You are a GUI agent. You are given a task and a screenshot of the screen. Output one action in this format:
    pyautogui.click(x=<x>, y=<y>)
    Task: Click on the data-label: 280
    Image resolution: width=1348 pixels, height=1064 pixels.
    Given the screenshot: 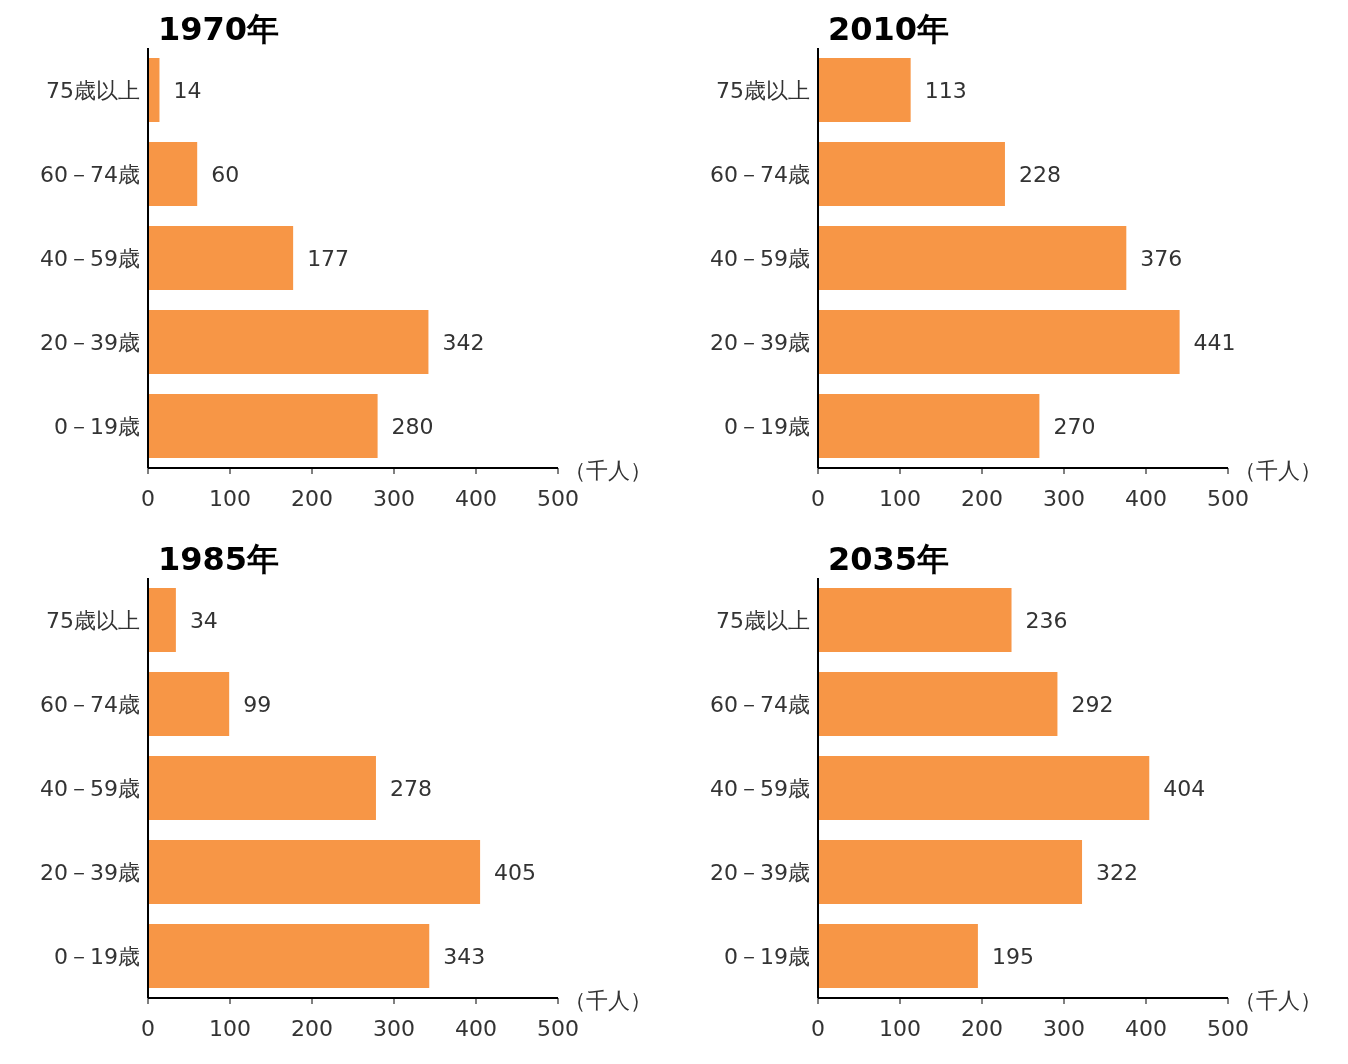 What is the action you would take?
    pyautogui.click(x=412, y=426)
    